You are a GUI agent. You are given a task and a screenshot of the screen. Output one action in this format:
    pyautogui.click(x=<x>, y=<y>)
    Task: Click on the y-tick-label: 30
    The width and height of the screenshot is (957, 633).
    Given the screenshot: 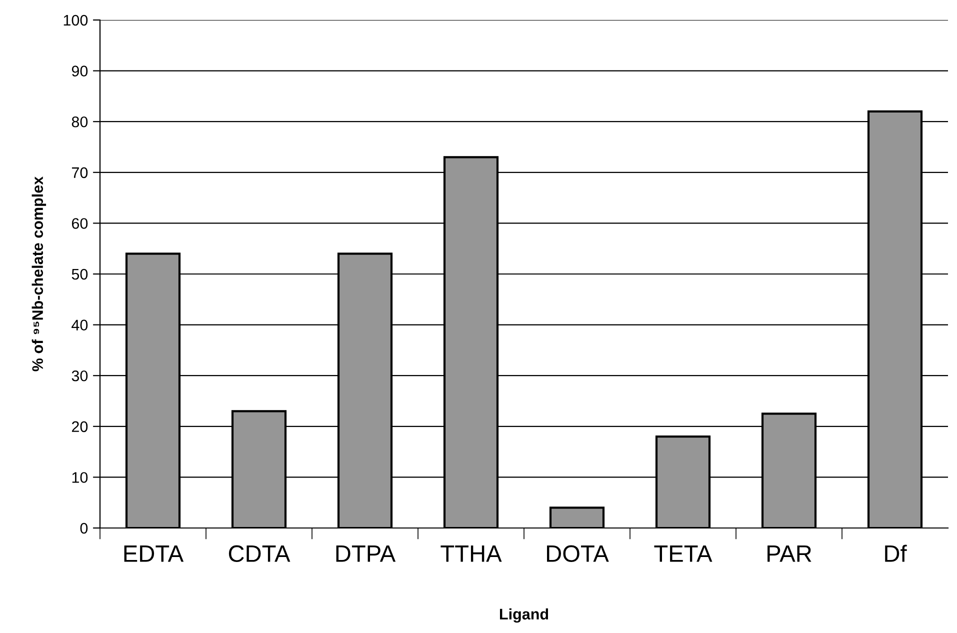 What is the action you would take?
    pyautogui.click(x=80, y=376)
    